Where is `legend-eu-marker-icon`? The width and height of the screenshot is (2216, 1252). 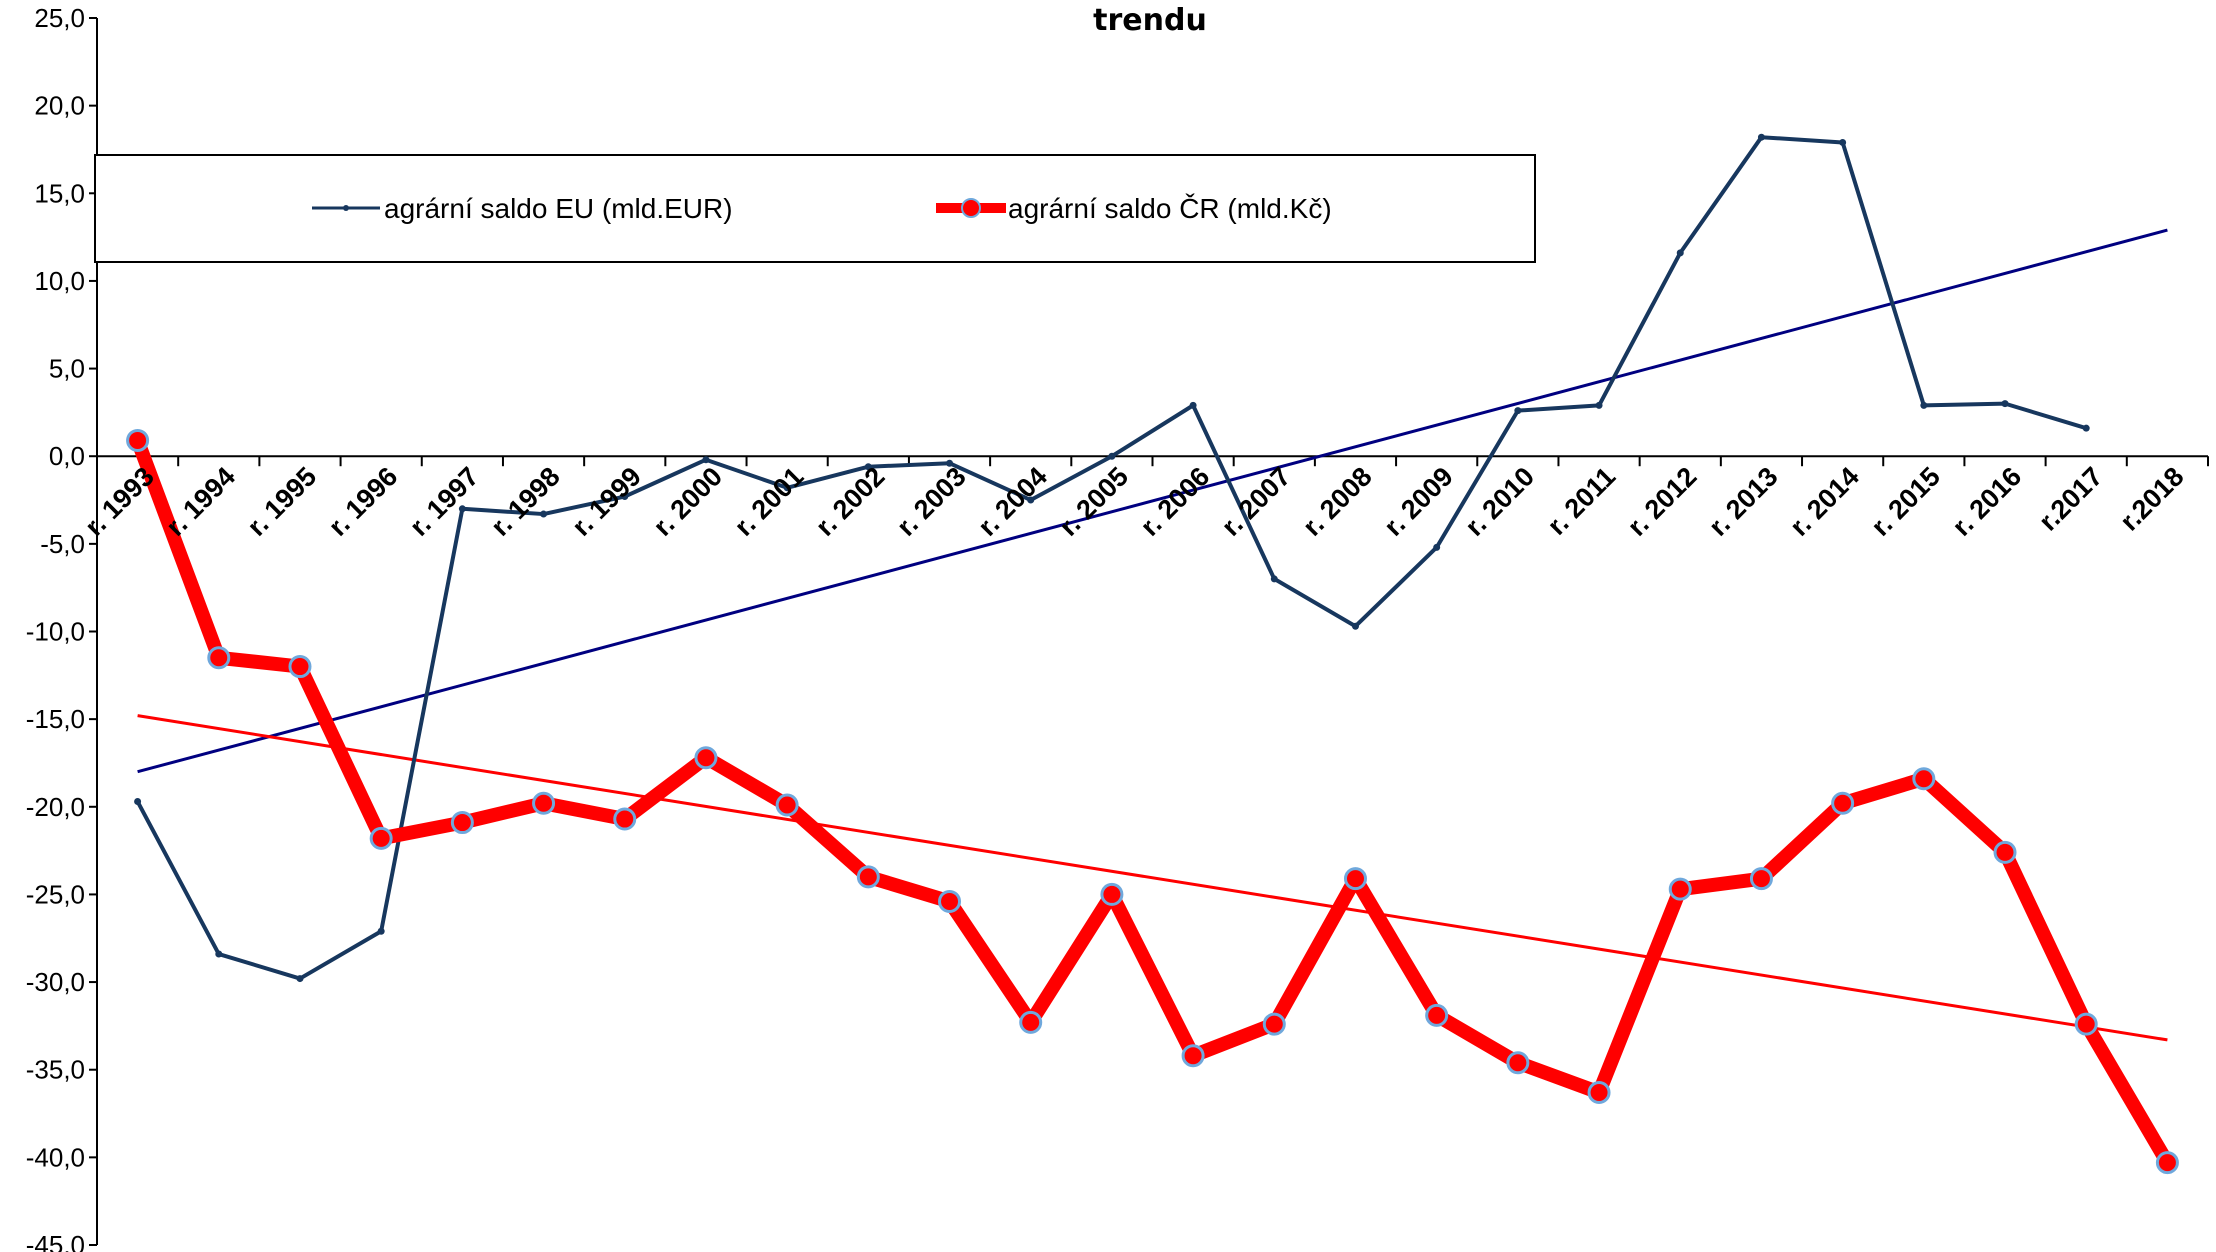
legend-eu-marker-icon is located at coordinates (346, 208).